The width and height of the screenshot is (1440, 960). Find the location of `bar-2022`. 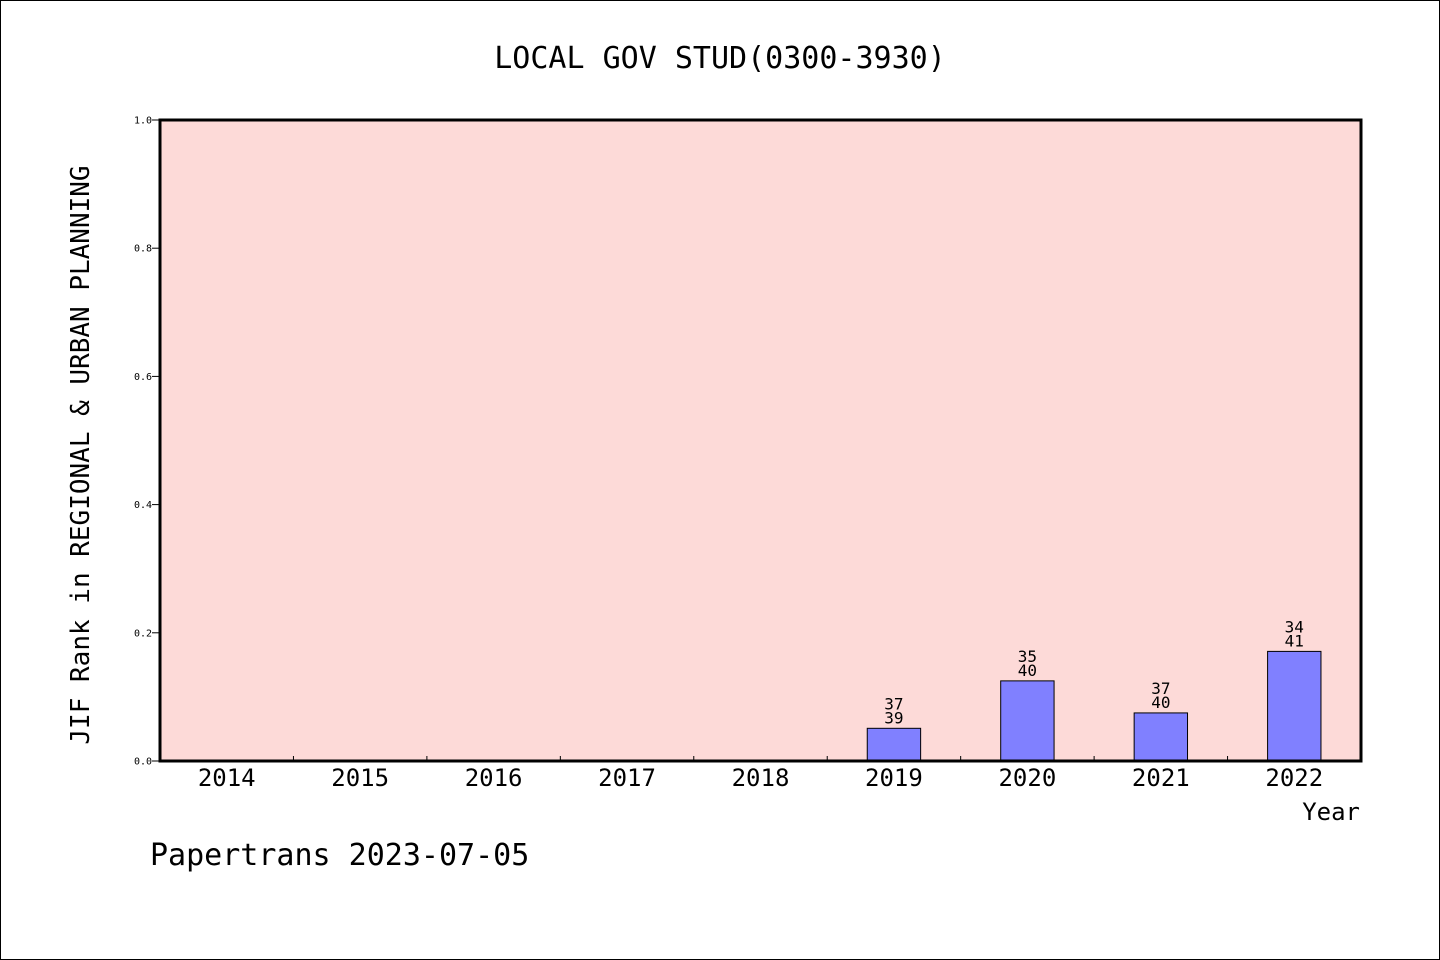

bar-2022 is located at coordinates (1294, 706).